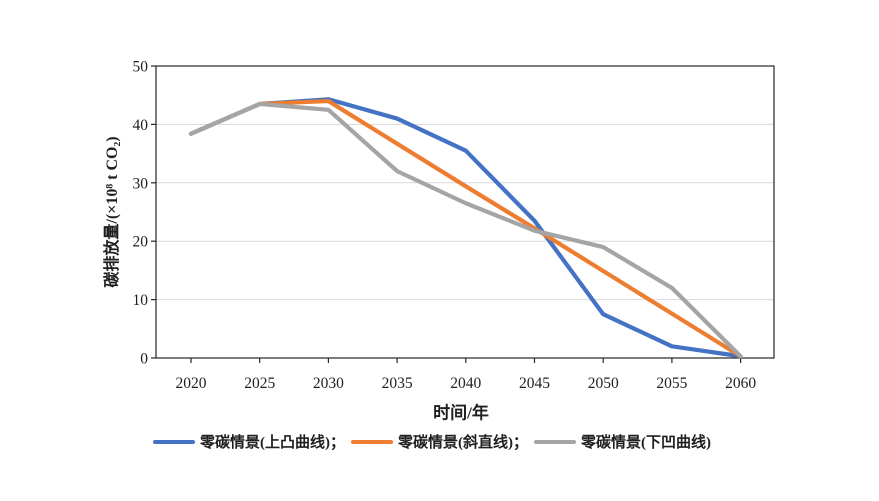 The image size is (879, 501). What do you see at coordinates (740, 383) in the screenshot?
I see `x-tick-label: 2060` at bounding box center [740, 383].